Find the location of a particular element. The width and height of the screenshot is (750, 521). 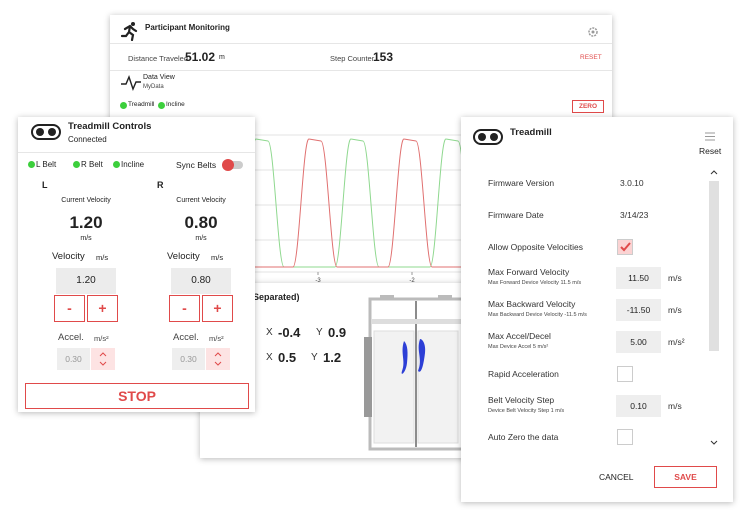

field-unit: m/s² is located at coordinates (676, 342).